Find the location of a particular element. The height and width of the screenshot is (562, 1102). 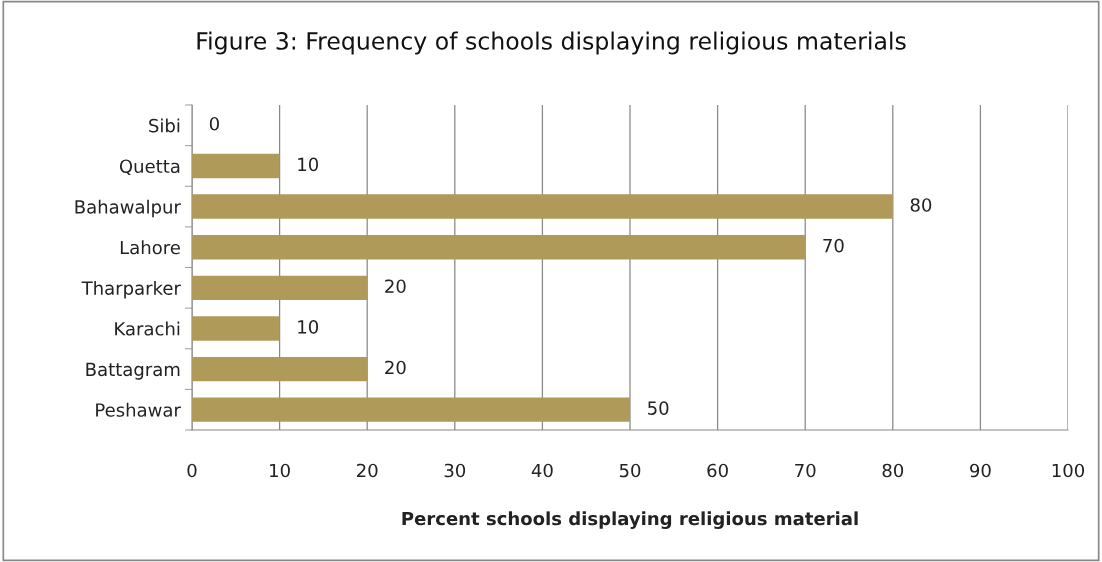

y-tick-label: Tharparker is located at coordinates (131, 289).